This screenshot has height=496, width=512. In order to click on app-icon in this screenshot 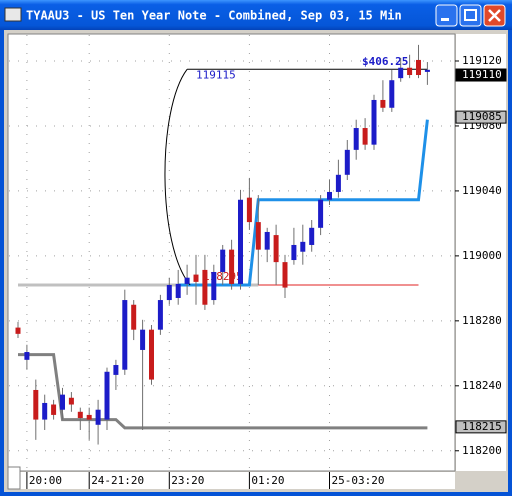, I will do `click(13, 14)`.